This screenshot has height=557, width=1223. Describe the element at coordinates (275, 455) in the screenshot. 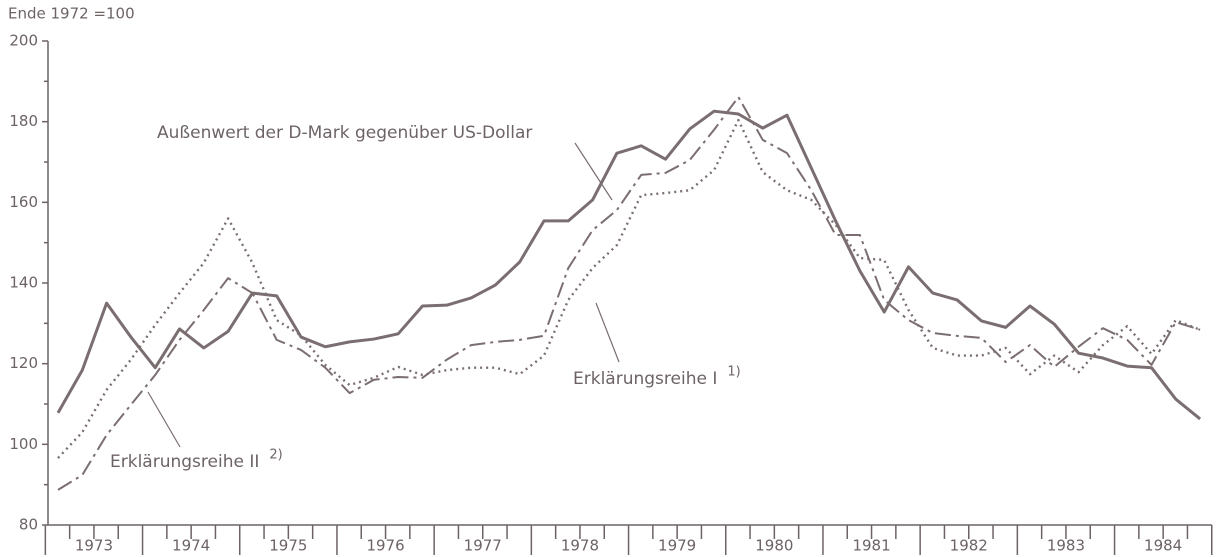

I see `series-footnote: 2)` at that location.